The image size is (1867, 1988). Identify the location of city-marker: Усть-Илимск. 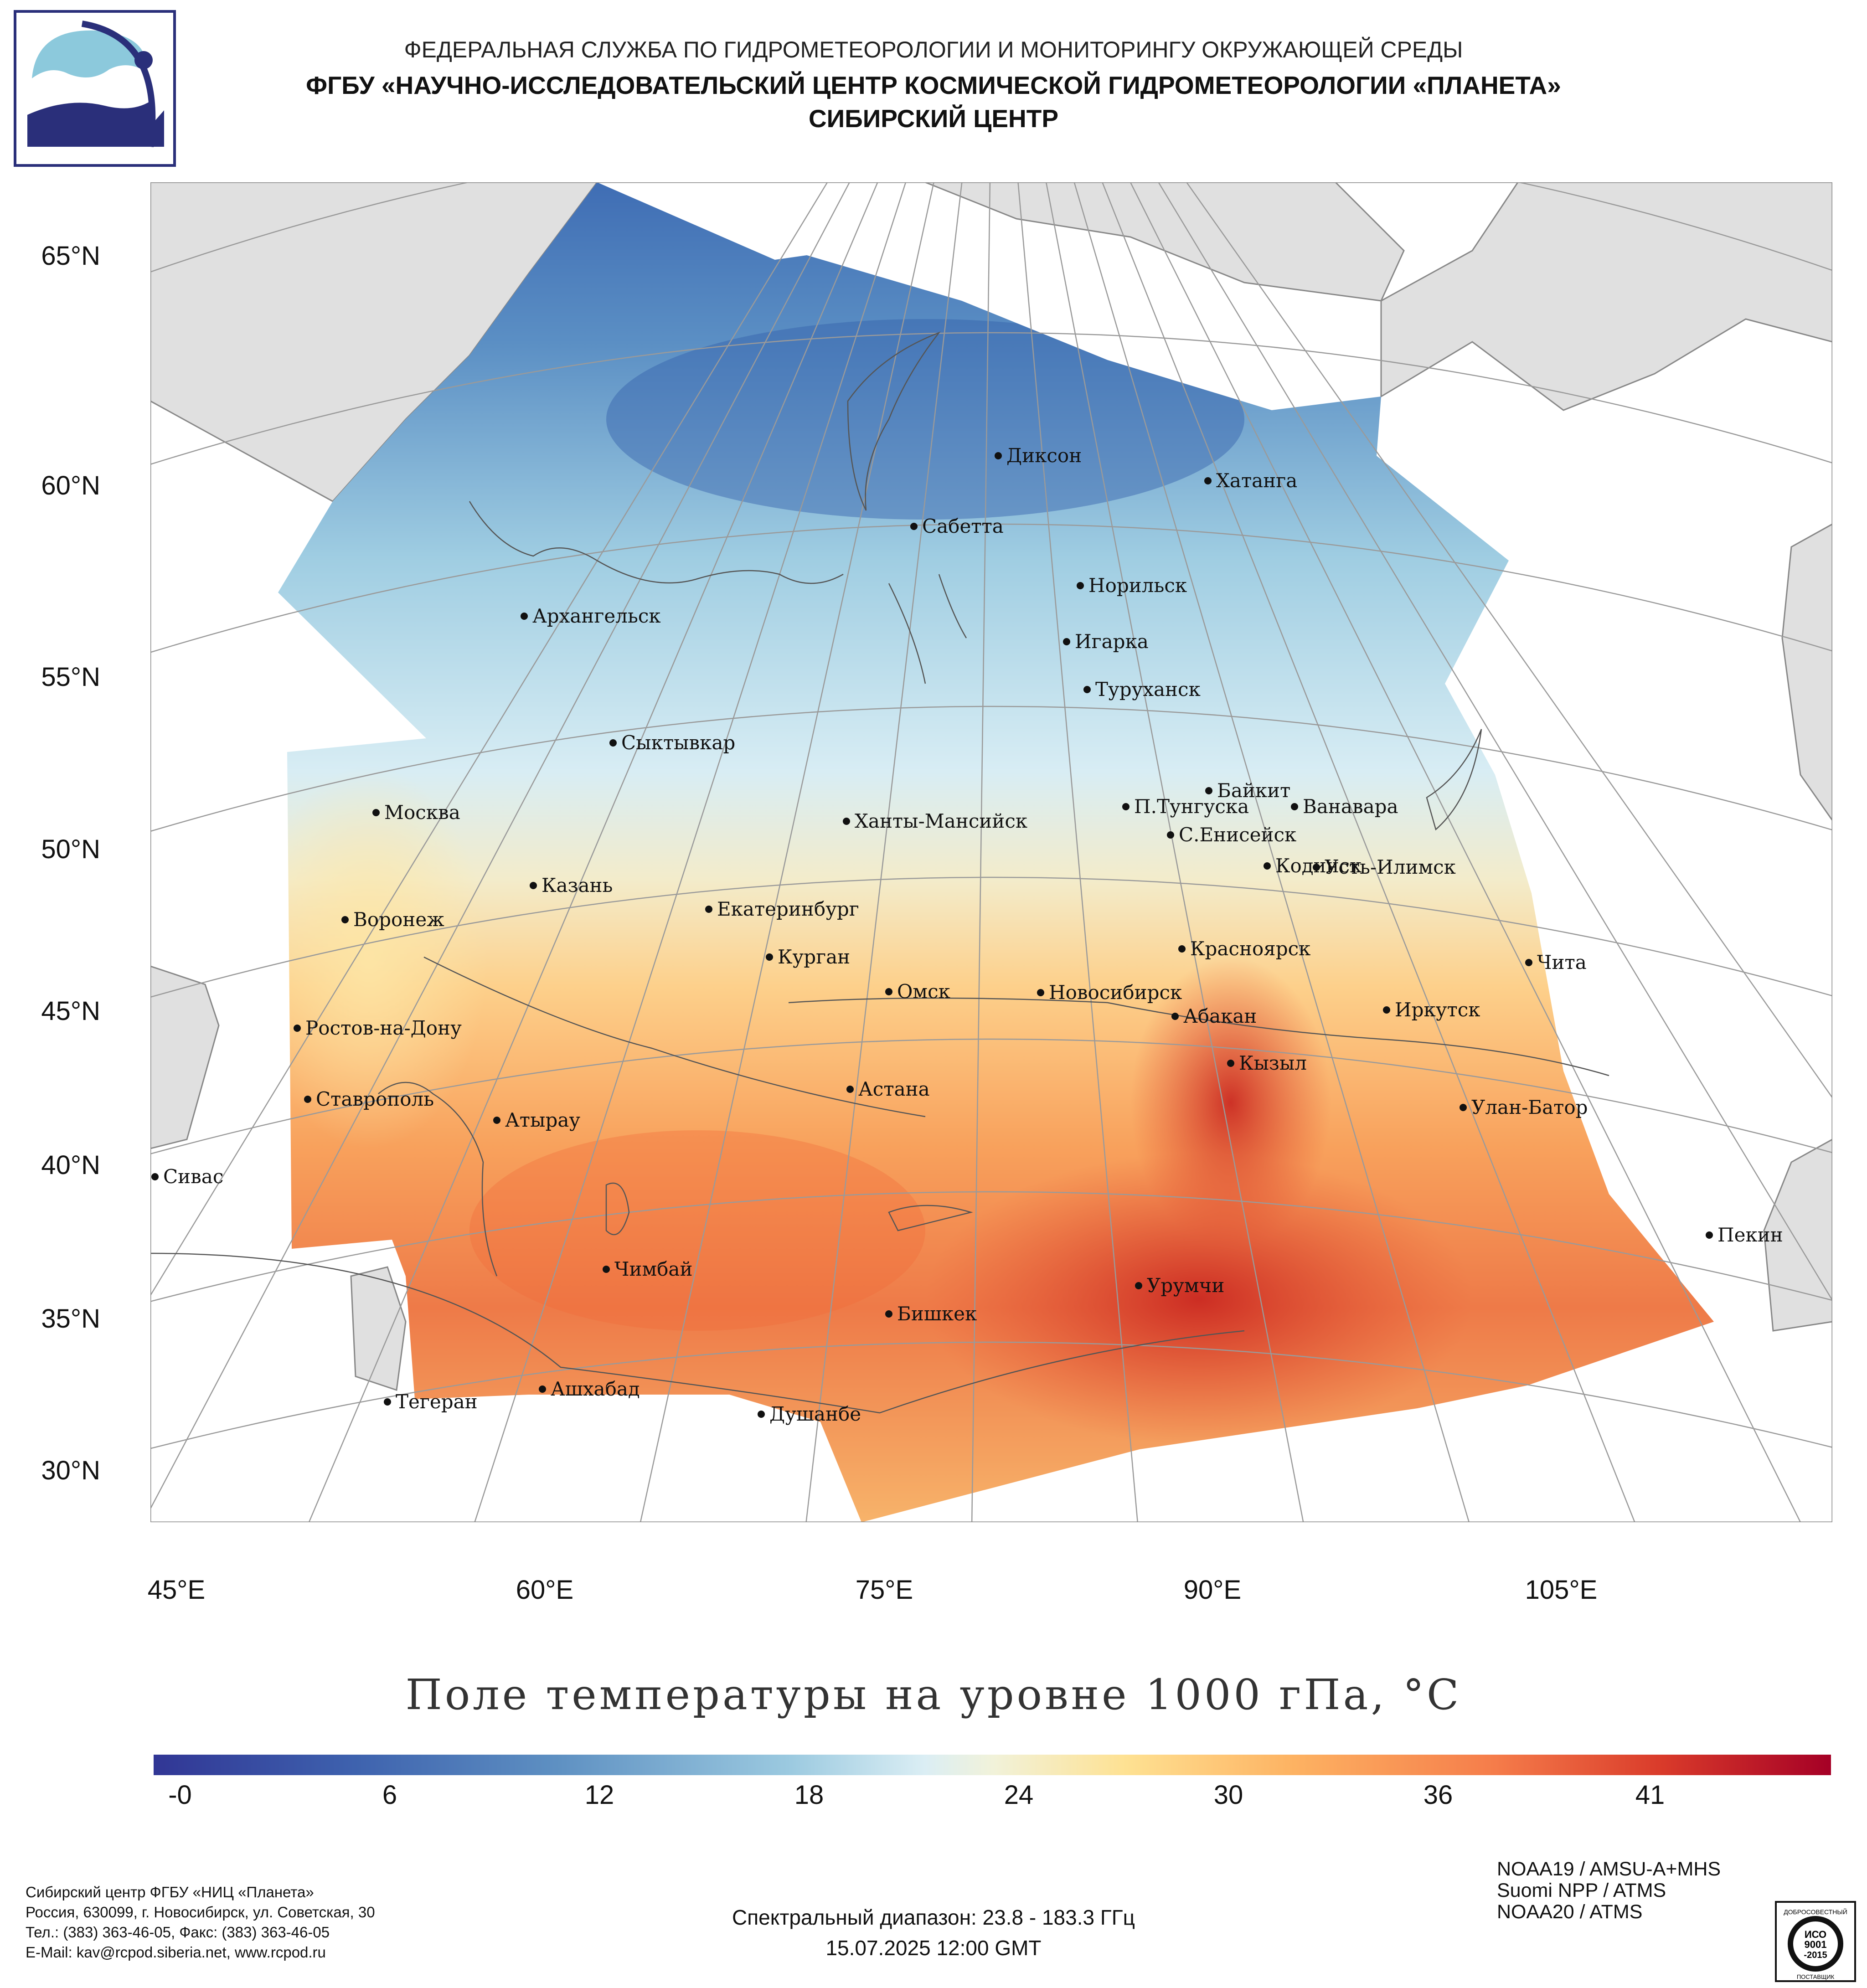
(1384, 867).